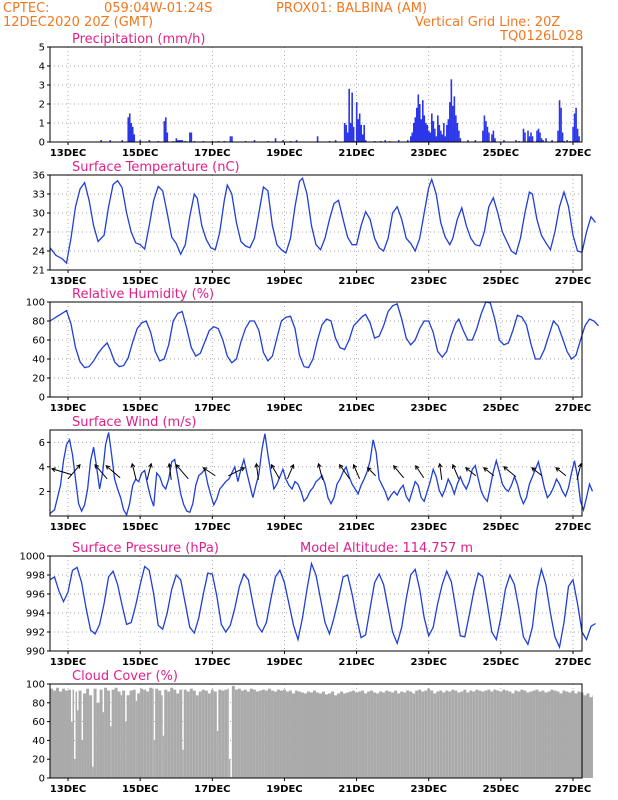 The image size is (618, 800). Describe the element at coordinates (316, 222) in the screenshot. I see `plot-frame` at that location.